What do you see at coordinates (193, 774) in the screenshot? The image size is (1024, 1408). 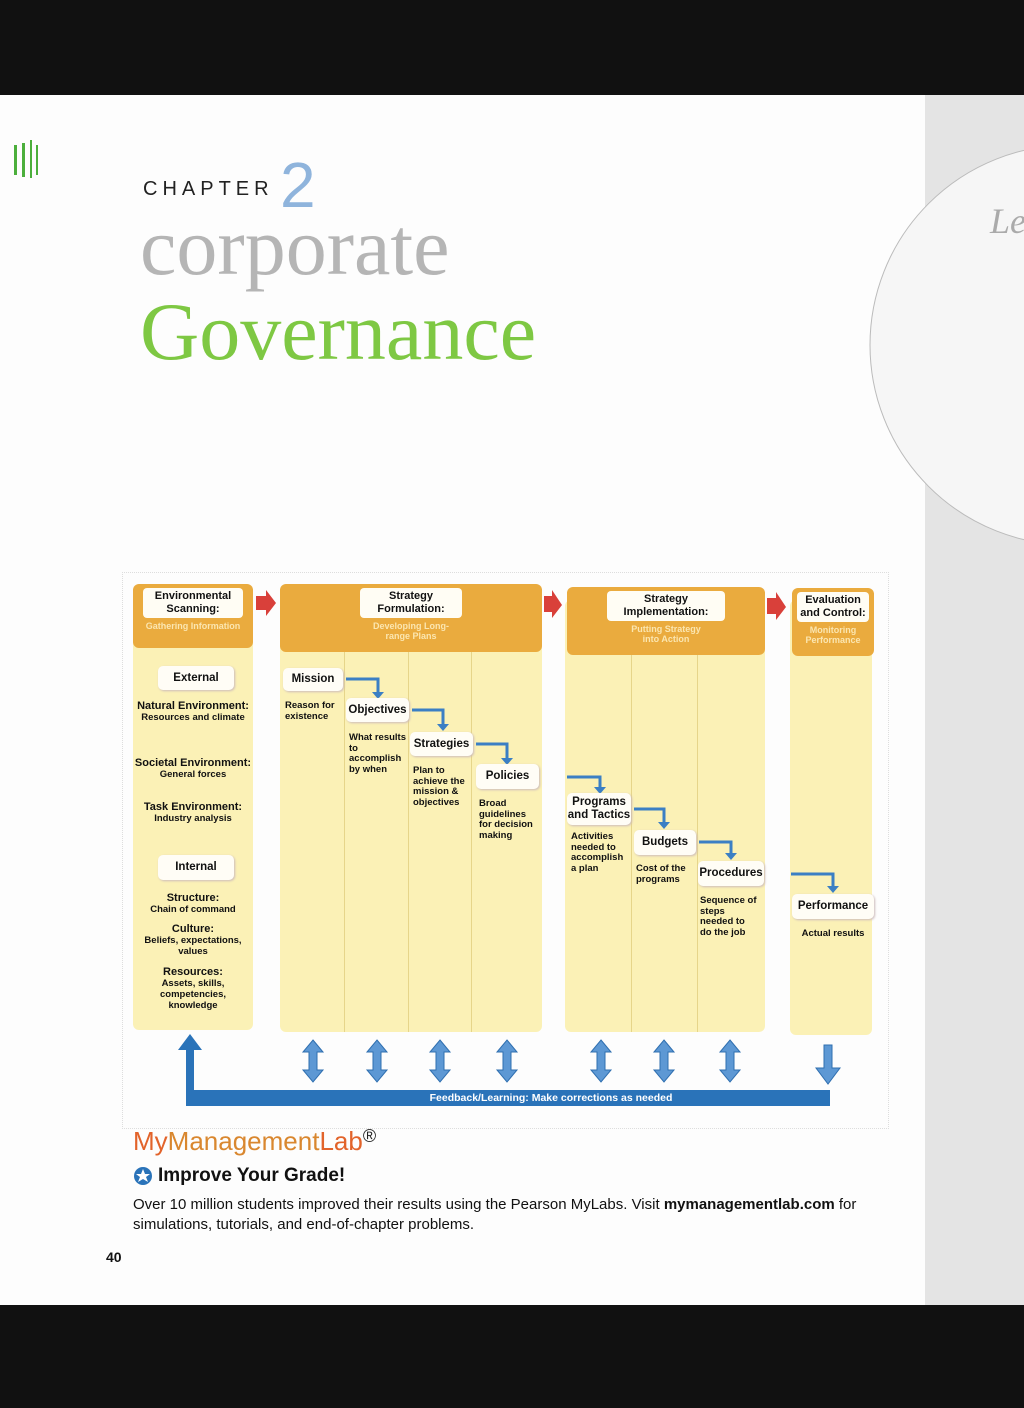 I see `item-detail: General forces` at bounding box center [193, 774].